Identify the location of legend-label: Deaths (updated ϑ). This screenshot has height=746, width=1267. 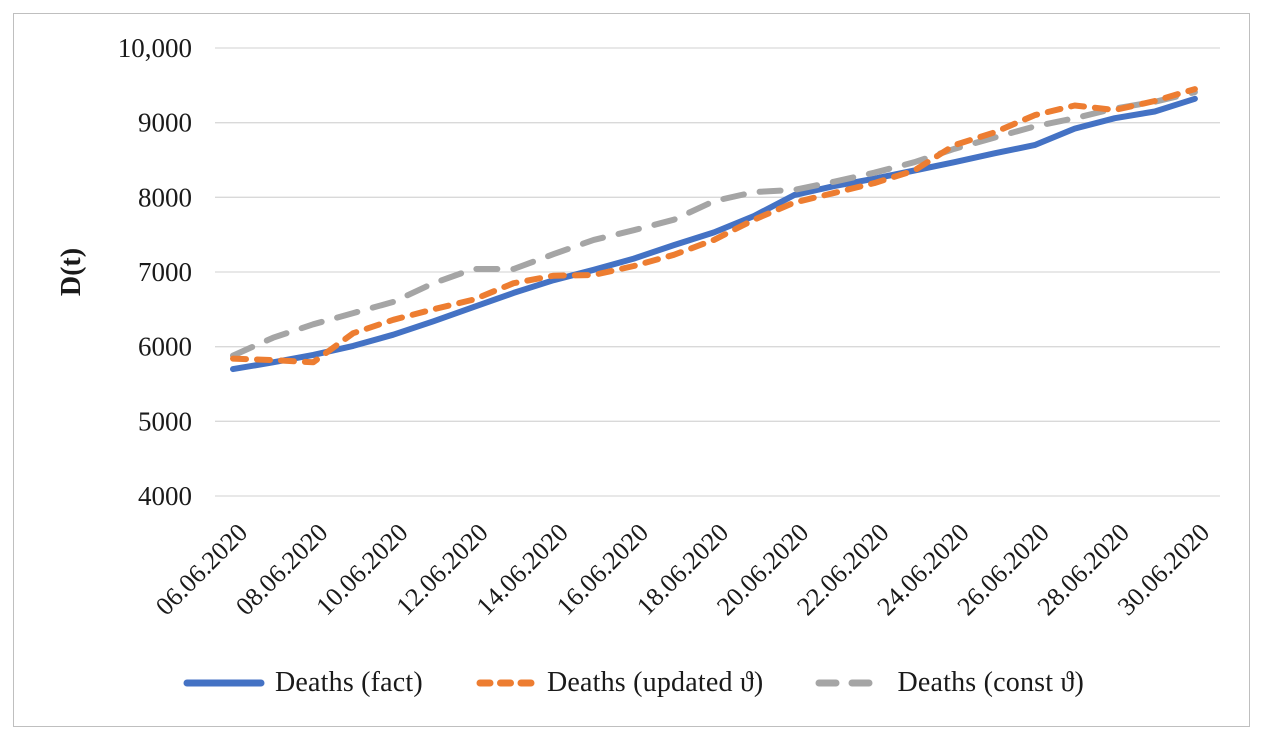
(655, 682).